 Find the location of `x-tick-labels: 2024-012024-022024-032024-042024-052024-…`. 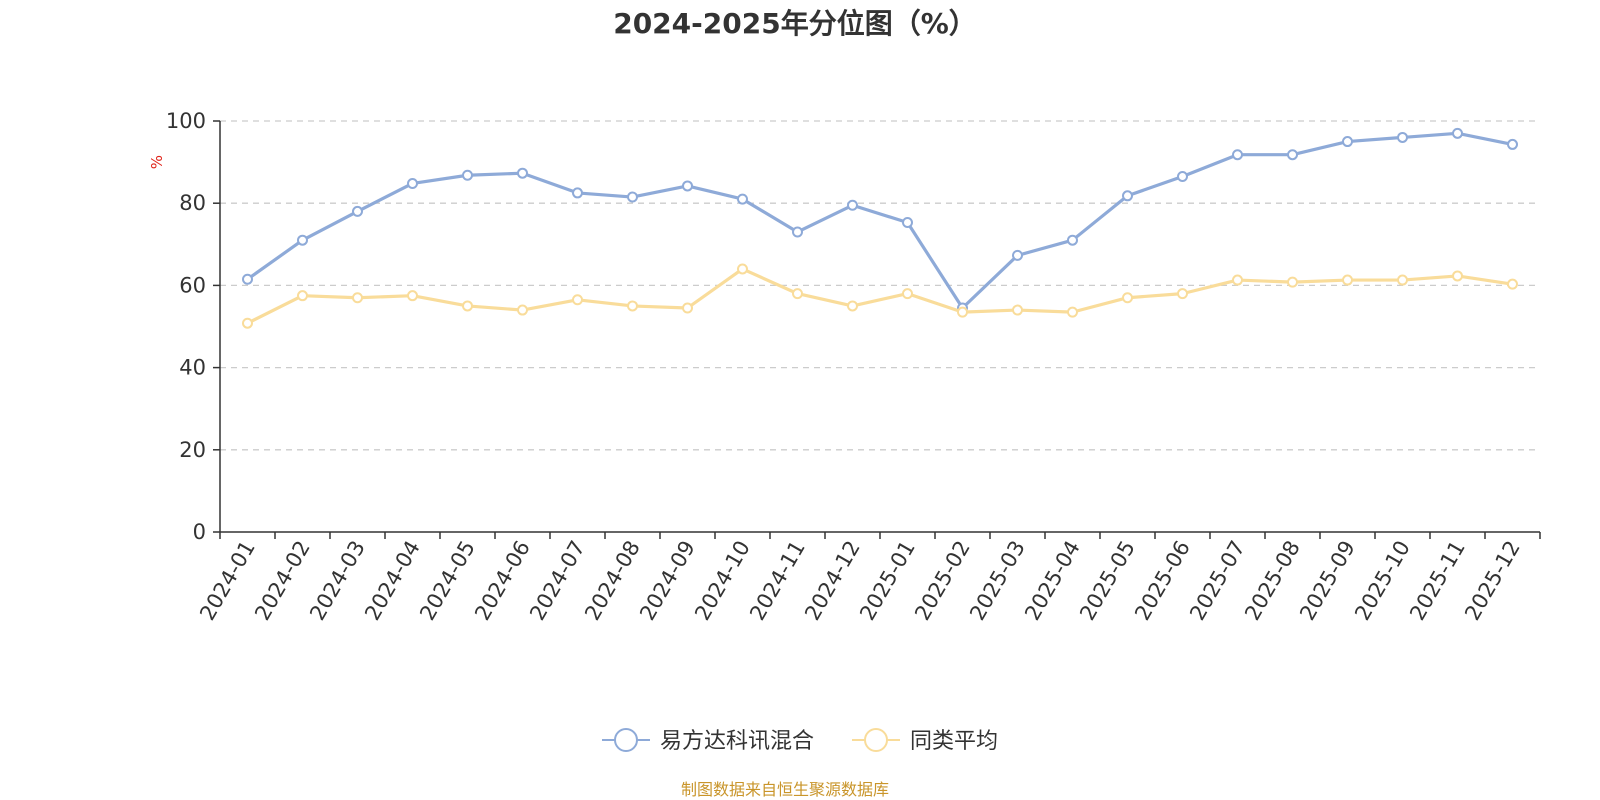

x-tick-labels: 2024-012024-022024-032024-042024-052024-… is located at coordinates (860, 581).